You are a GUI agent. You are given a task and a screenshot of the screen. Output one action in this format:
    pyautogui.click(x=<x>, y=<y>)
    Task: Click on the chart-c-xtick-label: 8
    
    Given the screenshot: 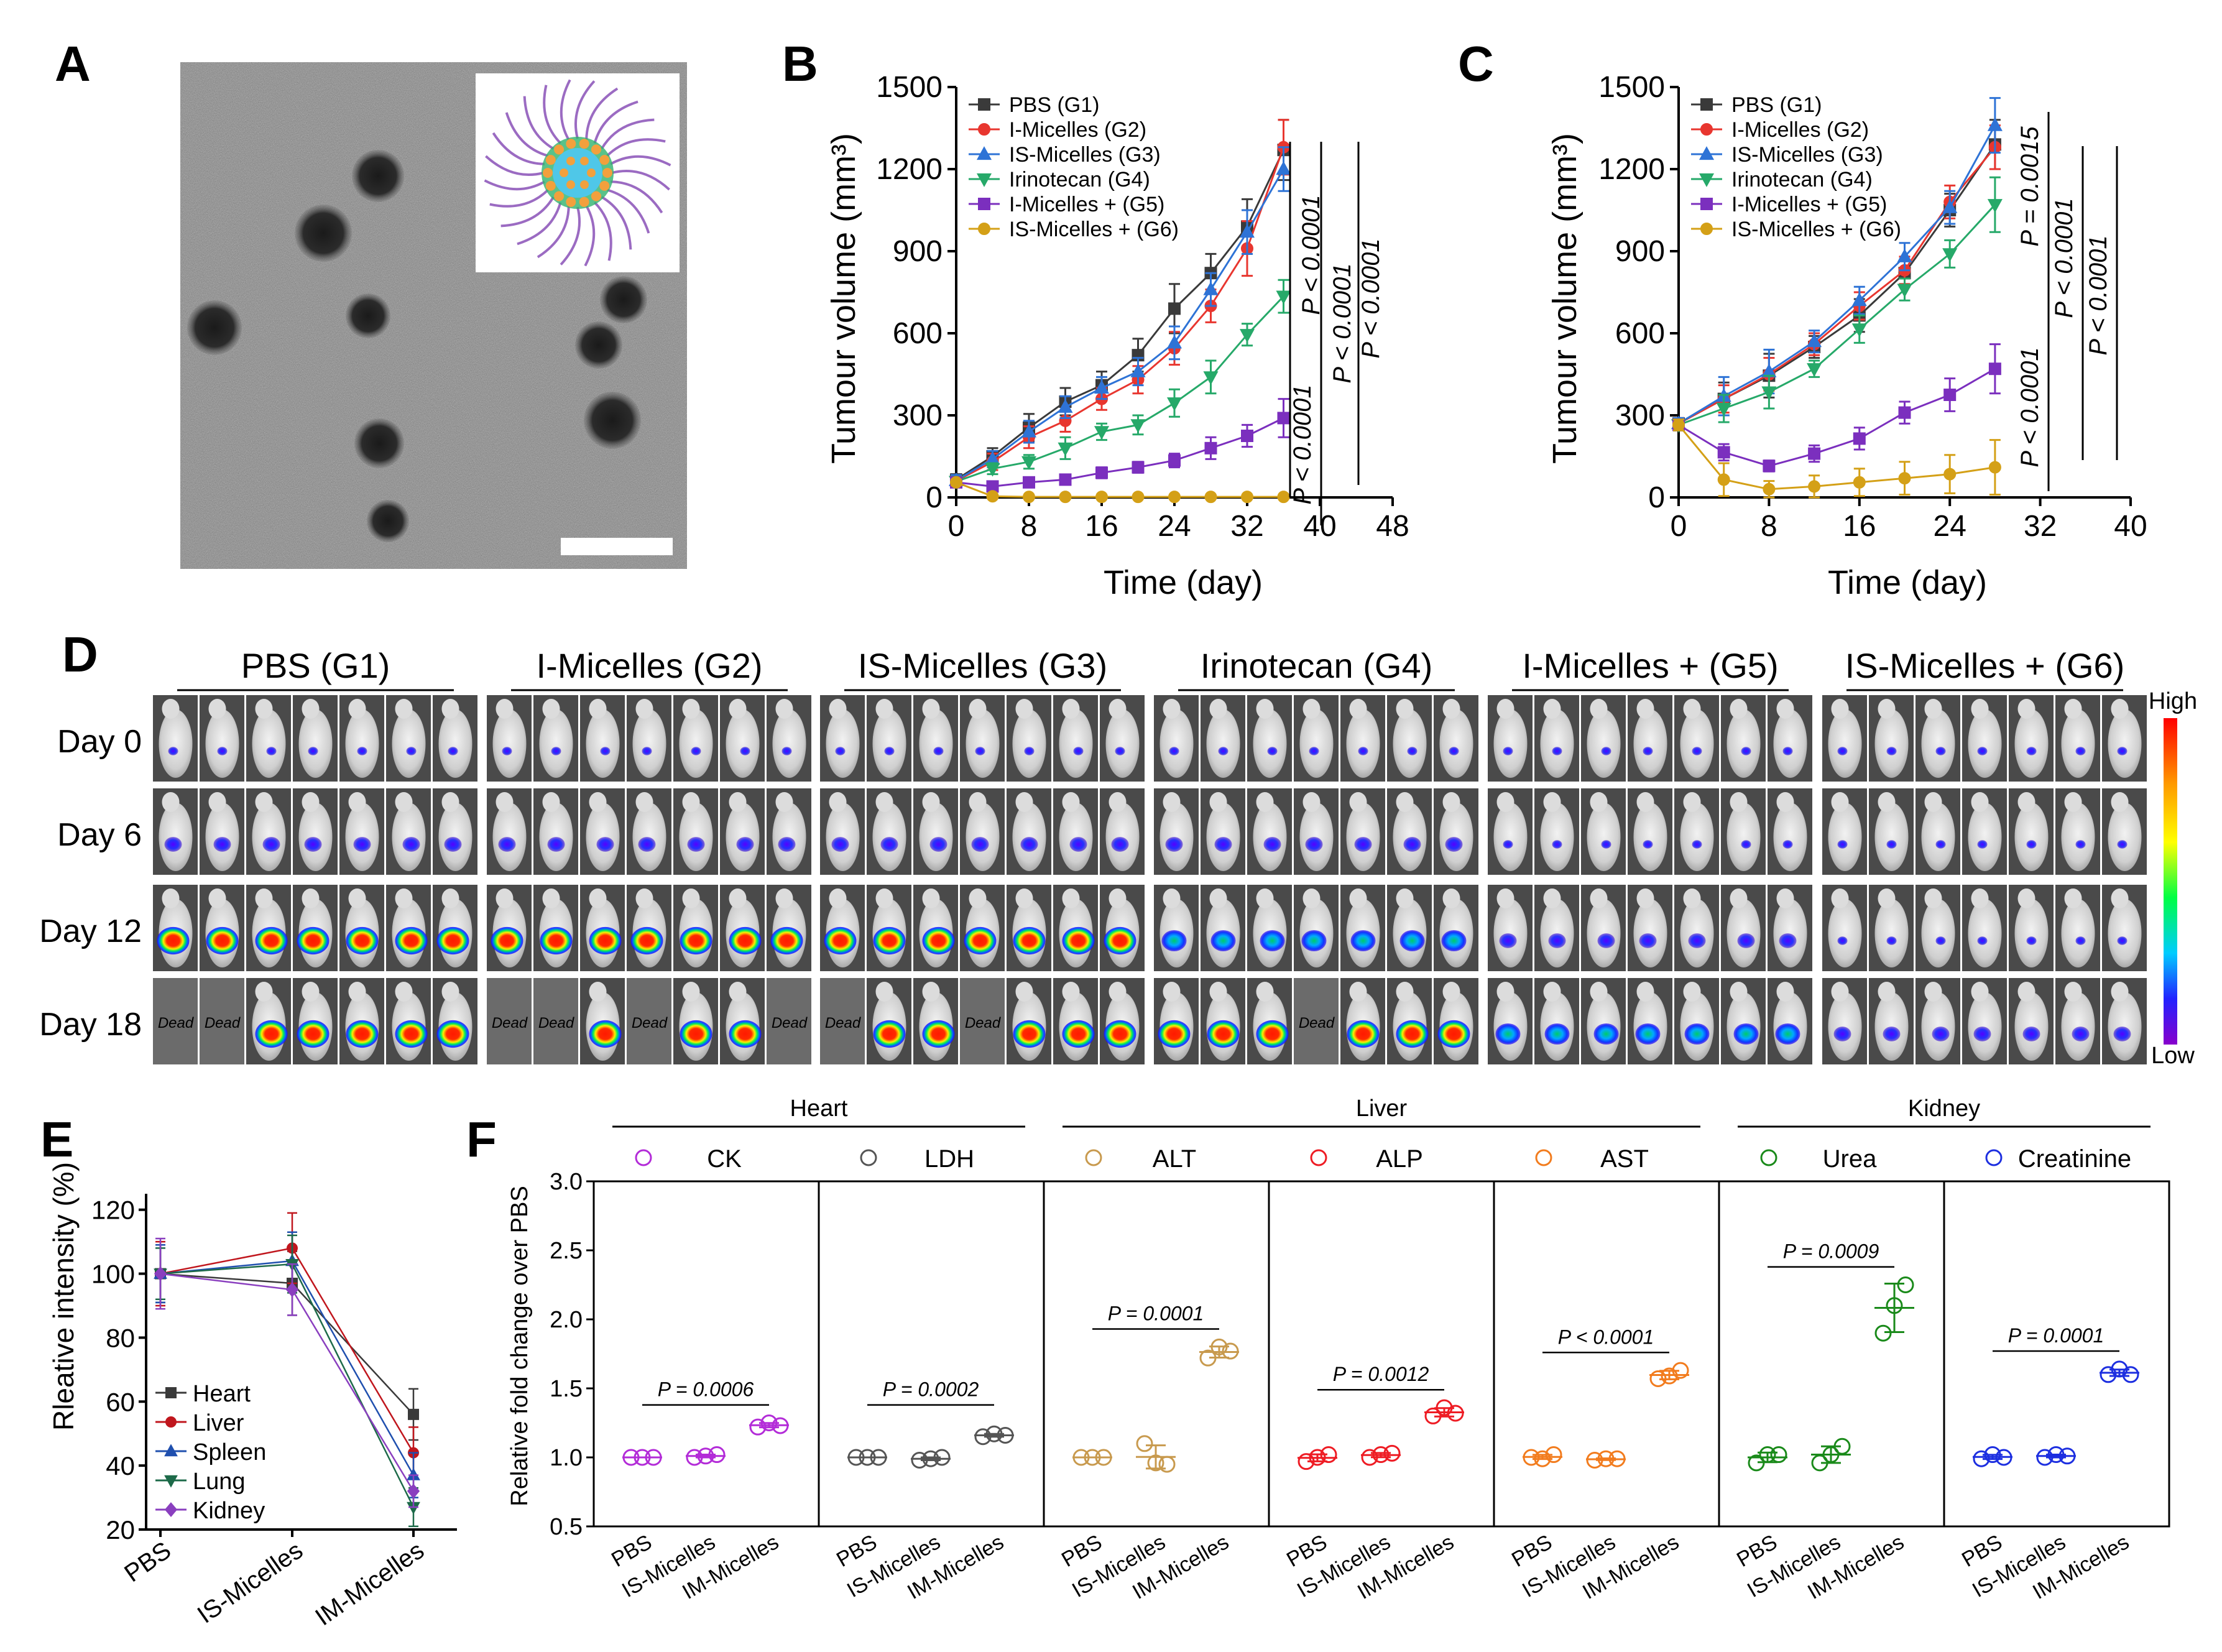 What is the action you would take?
    pyautogui.click(x=1769, y=526)
    